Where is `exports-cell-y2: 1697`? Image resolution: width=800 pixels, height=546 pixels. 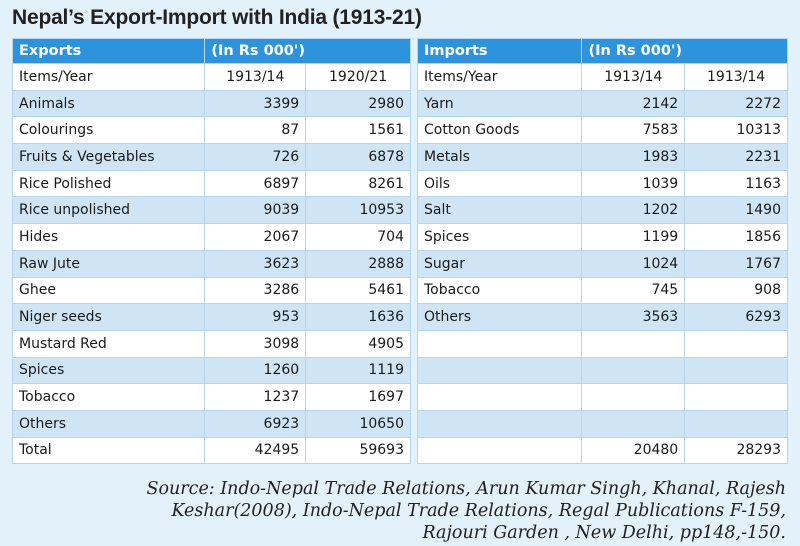 exports-cell-y2: 1697 is located at coordinates (358, 397).